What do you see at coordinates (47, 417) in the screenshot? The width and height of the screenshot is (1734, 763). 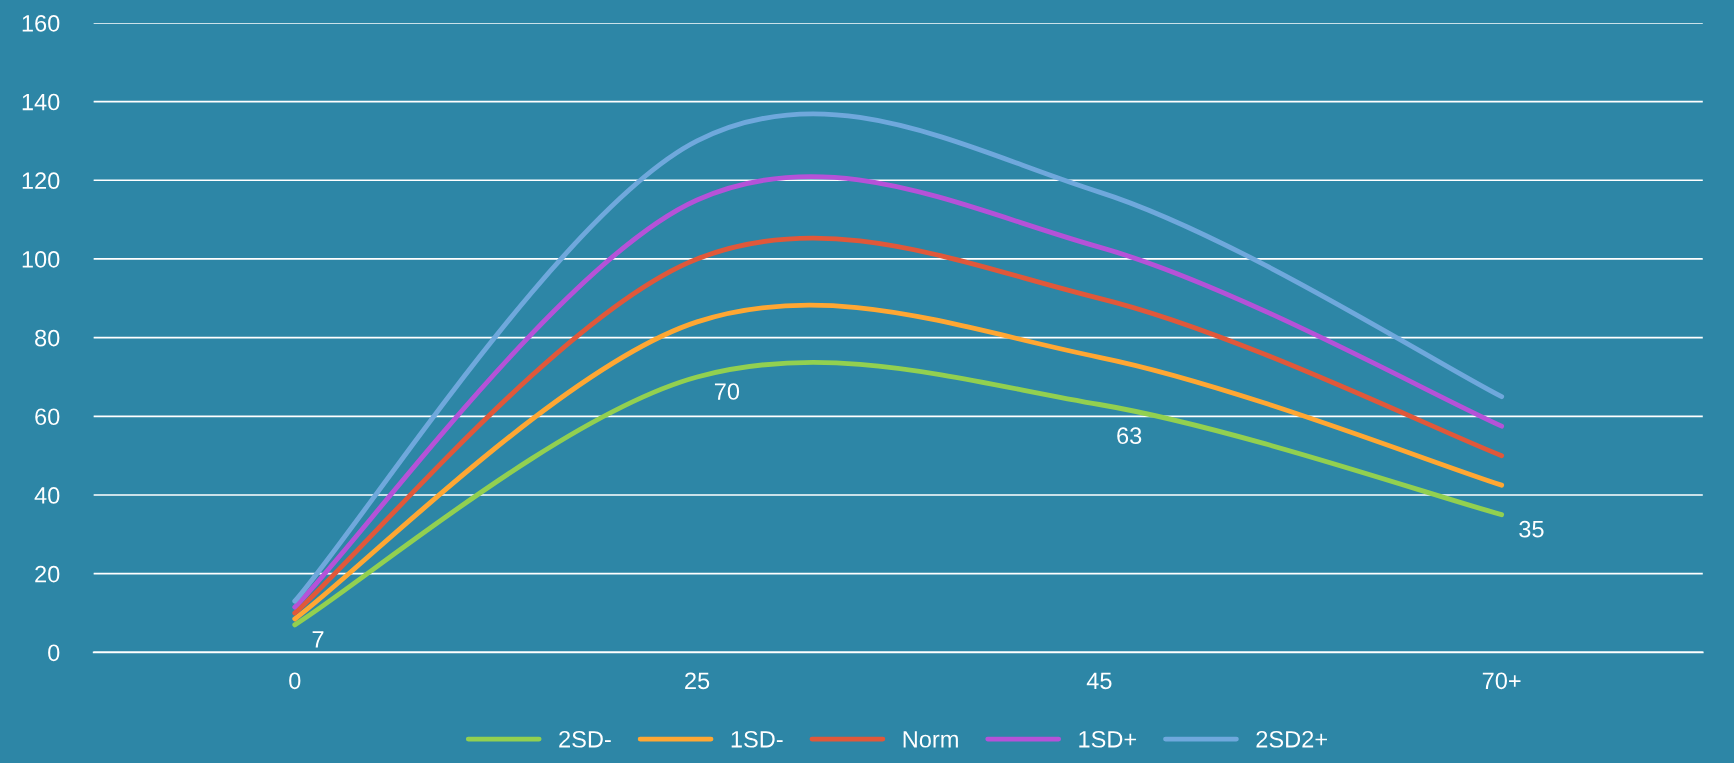 I see `y-tick-label: 60` at bounding box center [47, 417].